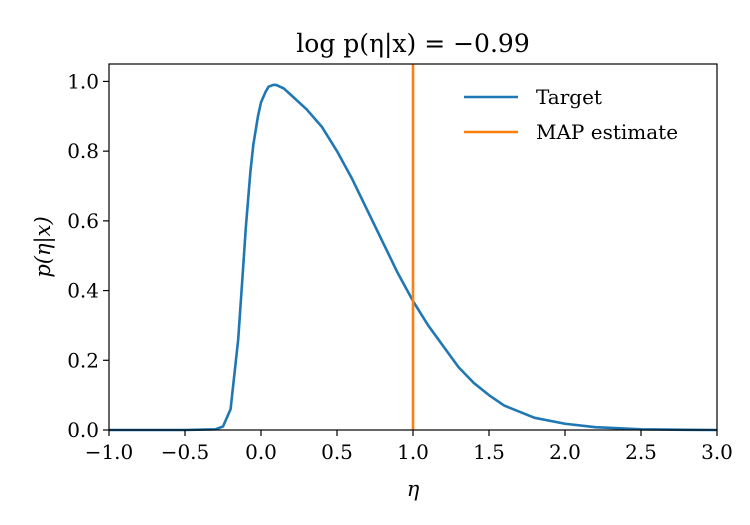  Describe the element at coordinates (569, 97) in the screenshot. I see `legend-label: Target` at that location.